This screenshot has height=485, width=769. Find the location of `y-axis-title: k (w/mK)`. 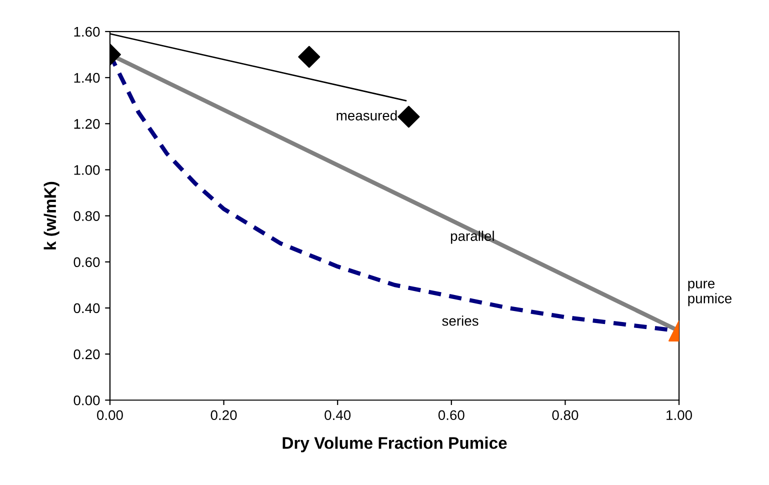

y-axis-title: k (w/mK) is located at coordinates (52, 216).